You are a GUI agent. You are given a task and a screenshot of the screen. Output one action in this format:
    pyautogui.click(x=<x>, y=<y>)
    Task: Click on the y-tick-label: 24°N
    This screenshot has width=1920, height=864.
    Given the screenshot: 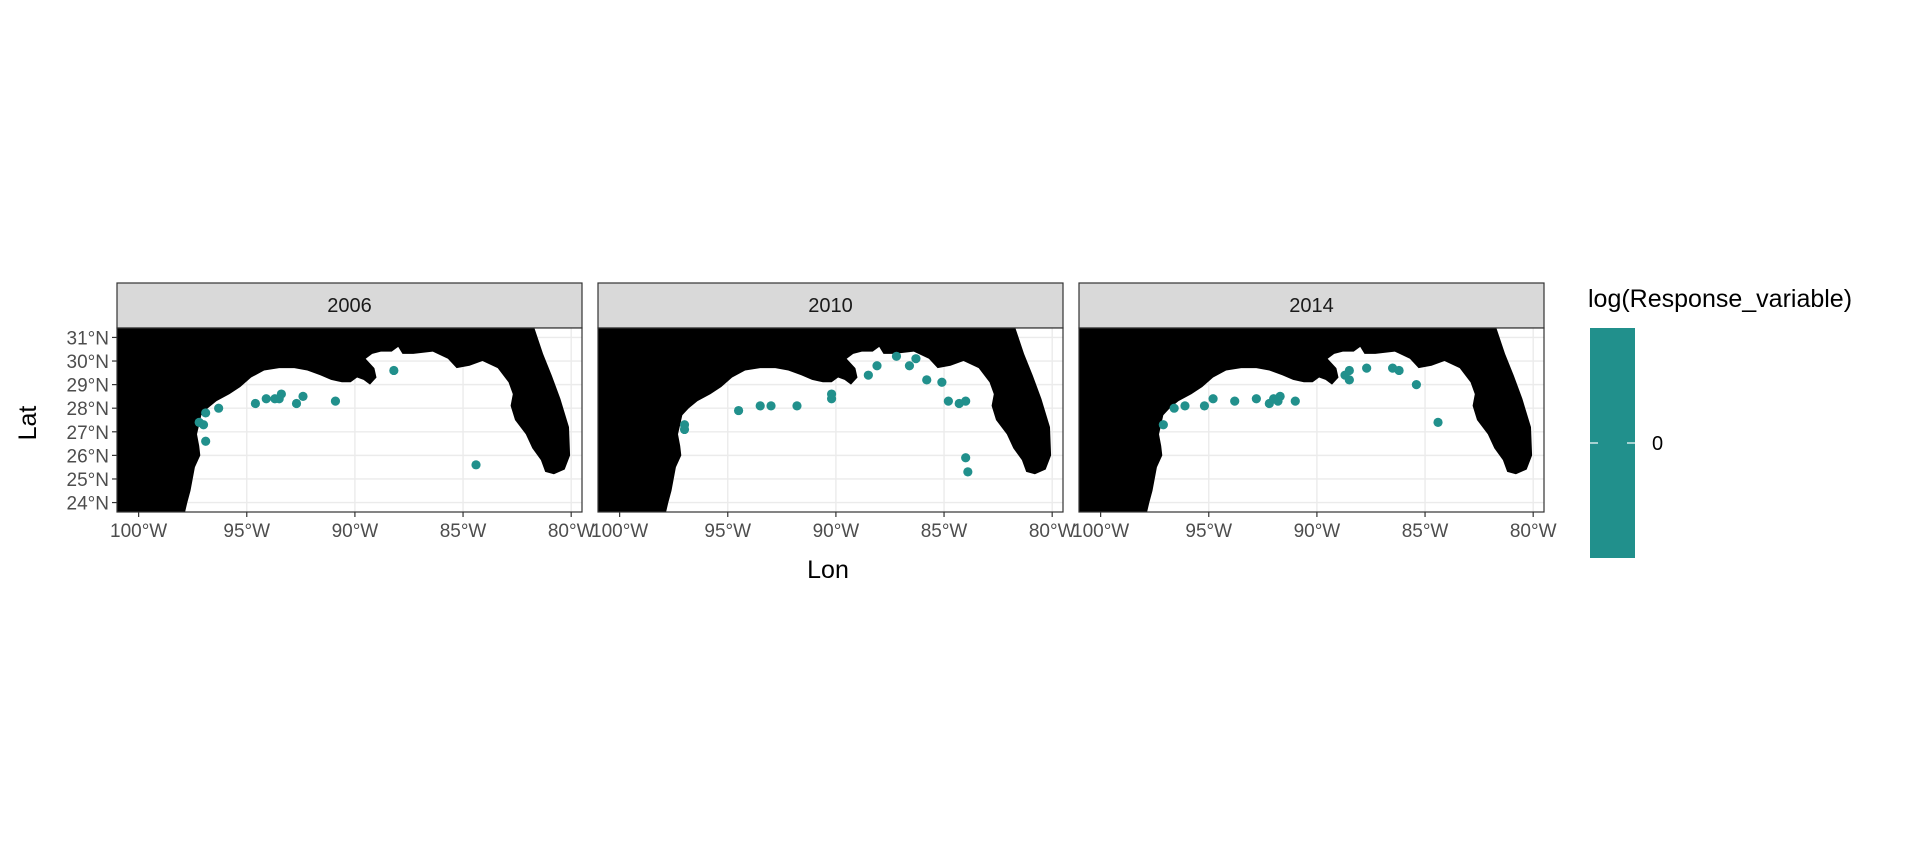 What is the action you would take?
    pyautogui.click(x=88, y=504)
    